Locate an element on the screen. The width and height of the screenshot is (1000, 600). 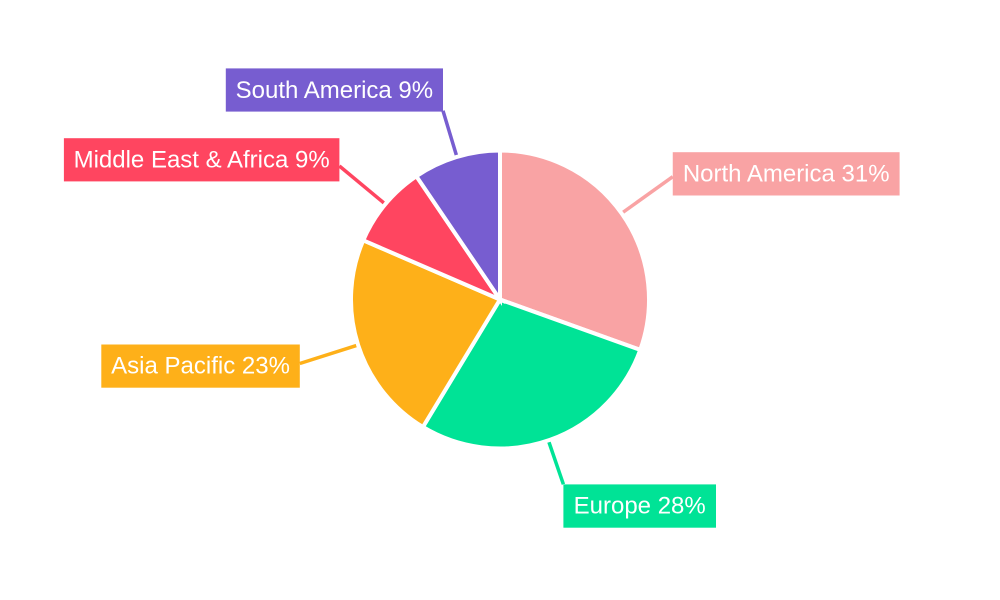
svg-text: Europe 28% is located at coordinates (640, 506).